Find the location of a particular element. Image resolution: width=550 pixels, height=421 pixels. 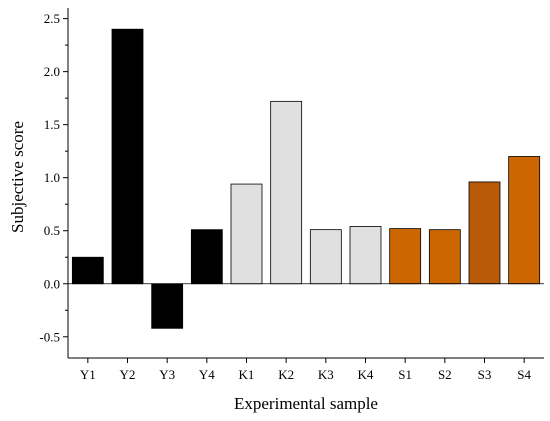

y-axis: -0.5 0.0 0.5 1.0 1.5 2.0 2.5 is located at coordinates (54, 183).